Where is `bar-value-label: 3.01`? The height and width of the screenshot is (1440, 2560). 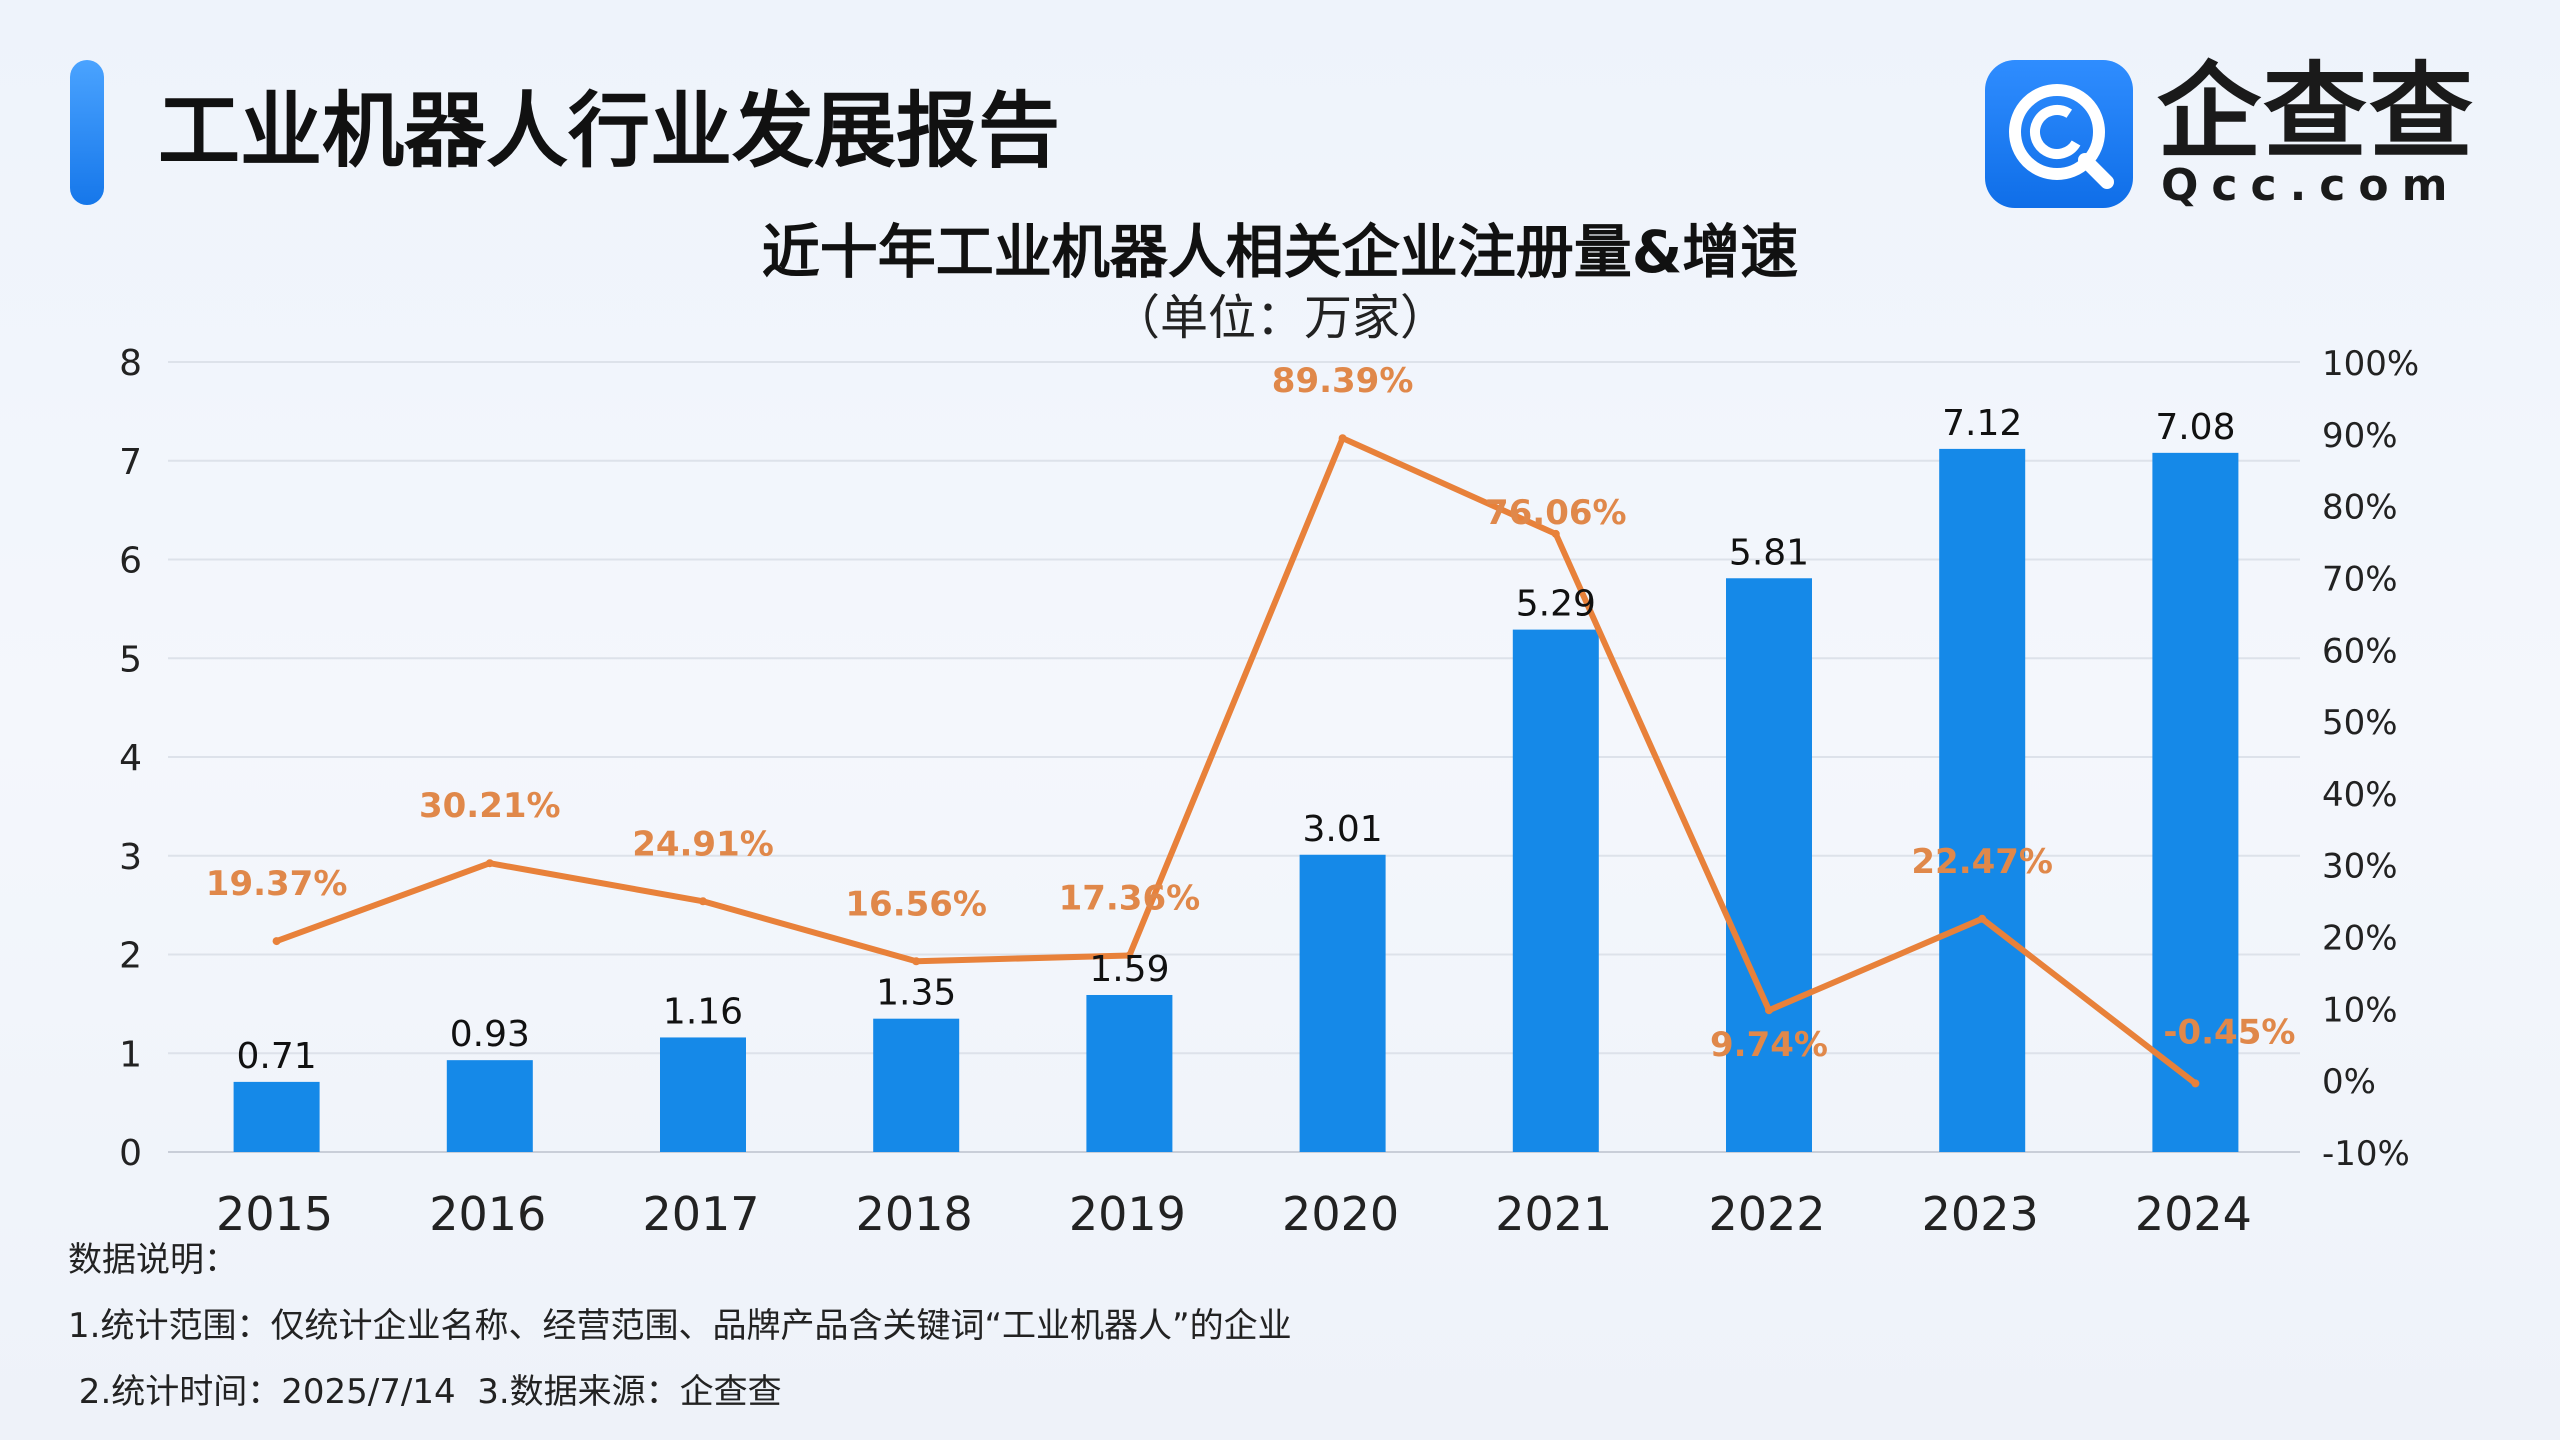 bar-value-label: 3.01 is located at coordinates (1343, 829).